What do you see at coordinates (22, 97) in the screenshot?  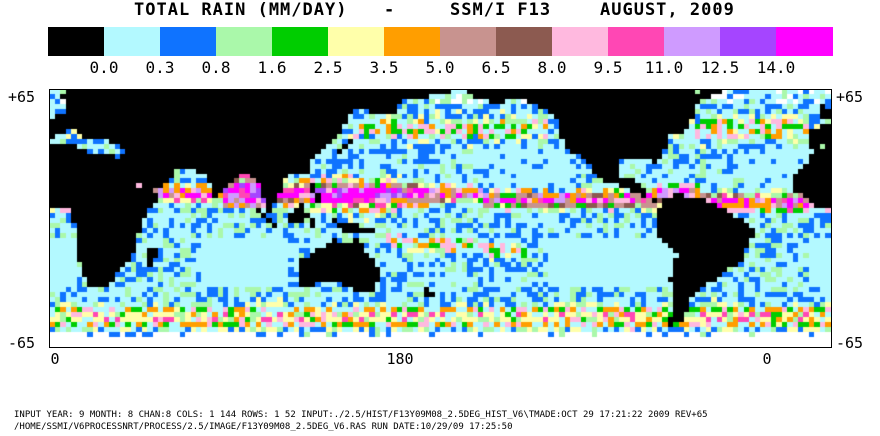 I see `lat-label-top-left: +65` at bounding box center [22, 97].